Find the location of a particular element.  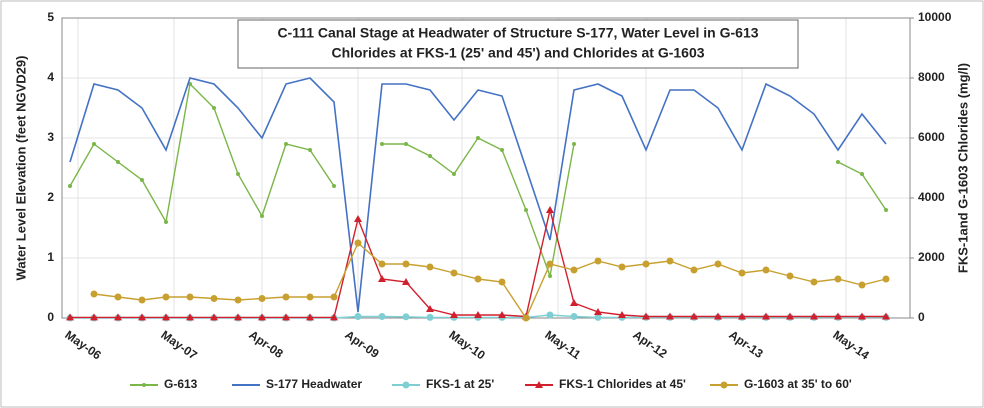

y-tick-label: 2 is located at coordinates (50, 197).